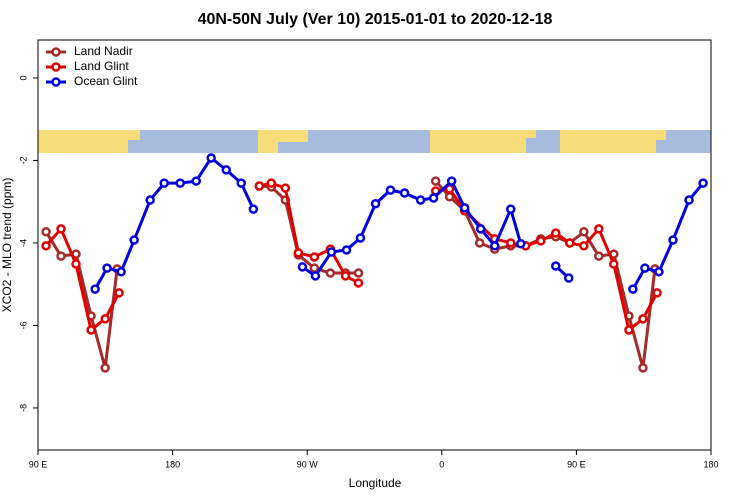 This screenshot has width=750, height=500. I want to click on x-axis-label: Longitude, so click(375, 483).